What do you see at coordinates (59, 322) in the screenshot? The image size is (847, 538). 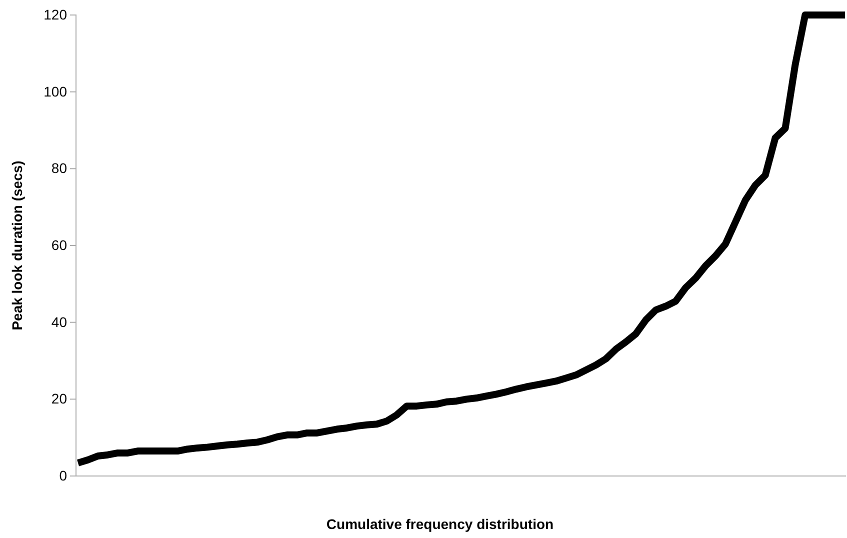 I see `y-tick-label: 40` at bounding box center [59, 322].